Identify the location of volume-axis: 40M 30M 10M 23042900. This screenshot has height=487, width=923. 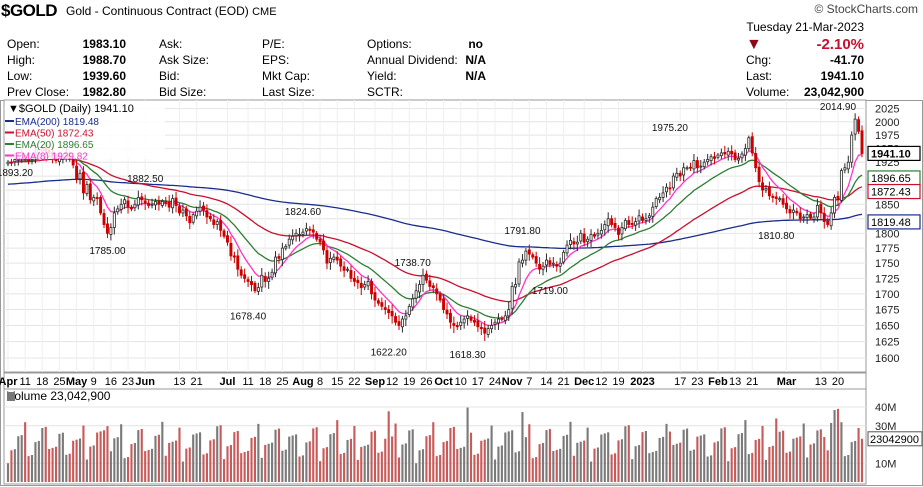
(895, 436).